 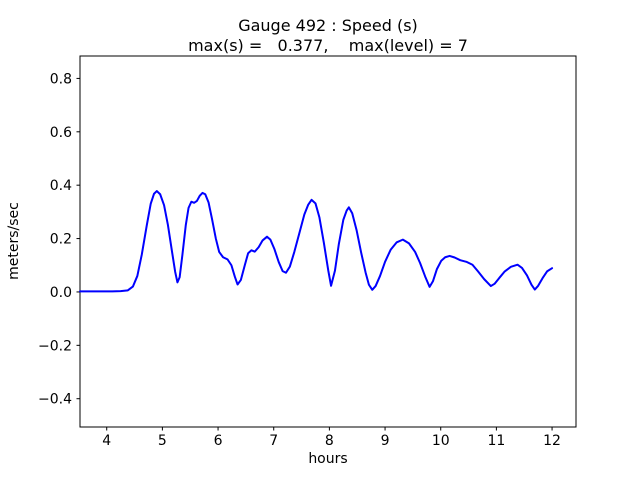 I want to click on x-tick-label: 5, so click(x=162, y=441).